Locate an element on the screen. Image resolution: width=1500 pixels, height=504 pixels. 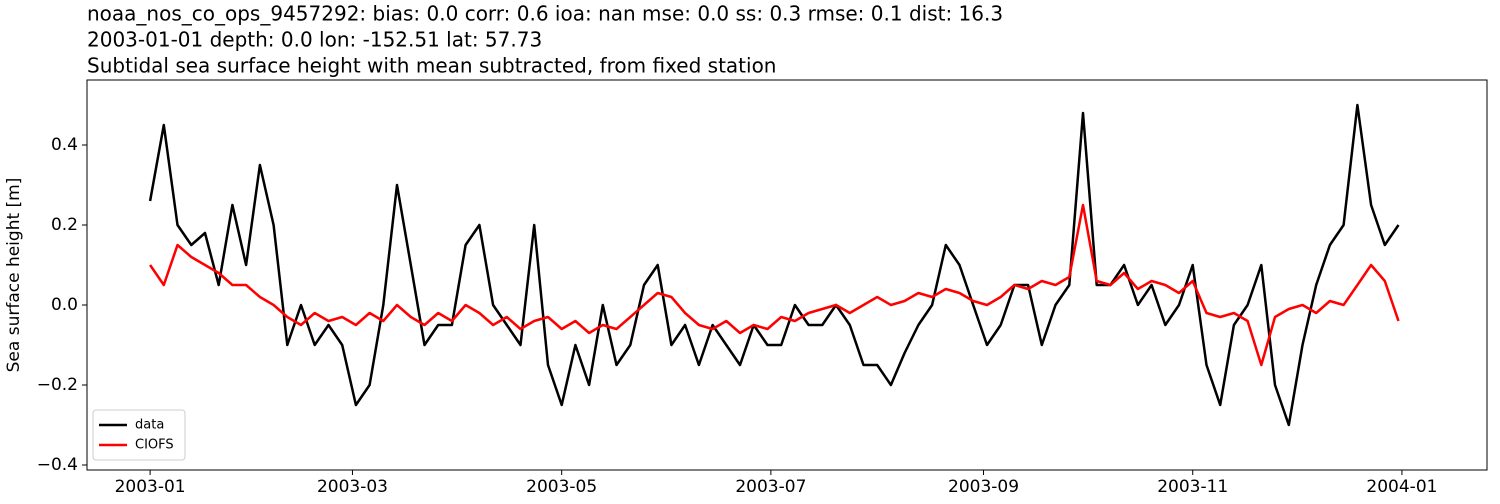
x-tick-label: 2003-01 is located at coordinates (150, 487).